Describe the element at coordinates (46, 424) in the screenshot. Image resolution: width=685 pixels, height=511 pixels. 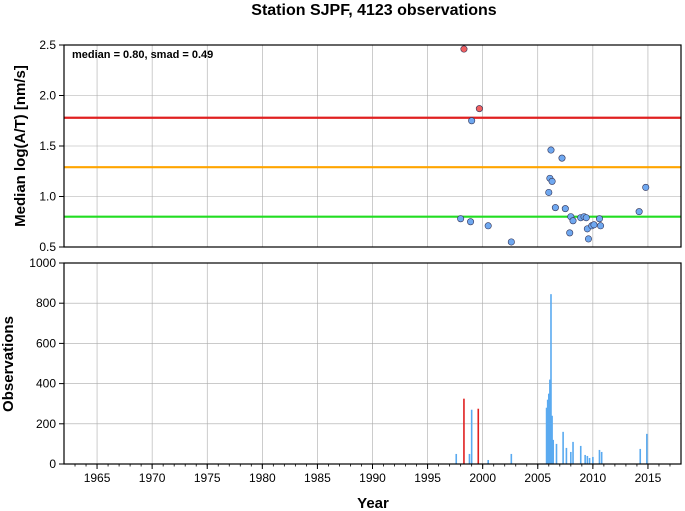
I see `bottom-y-tick-label: 200` at that location.